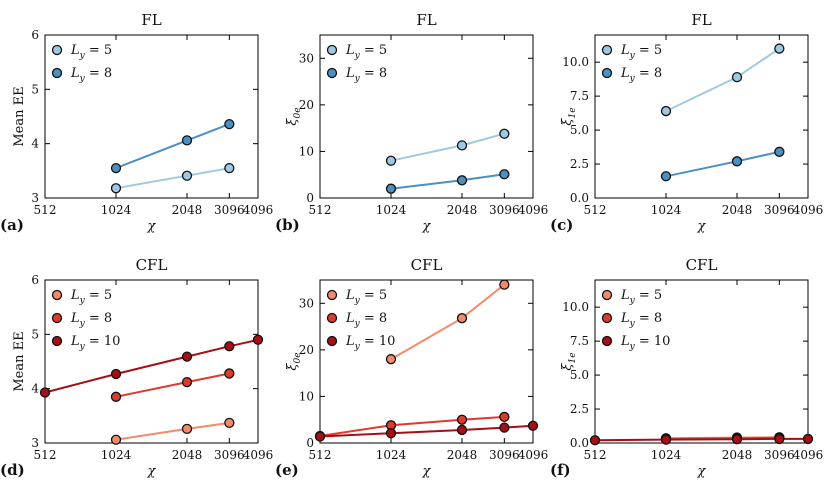  What do you see at coordinates (294, 361) in the screenshot?
I see `y-axis-label: ξ0e` at bounding box center [294, 361].